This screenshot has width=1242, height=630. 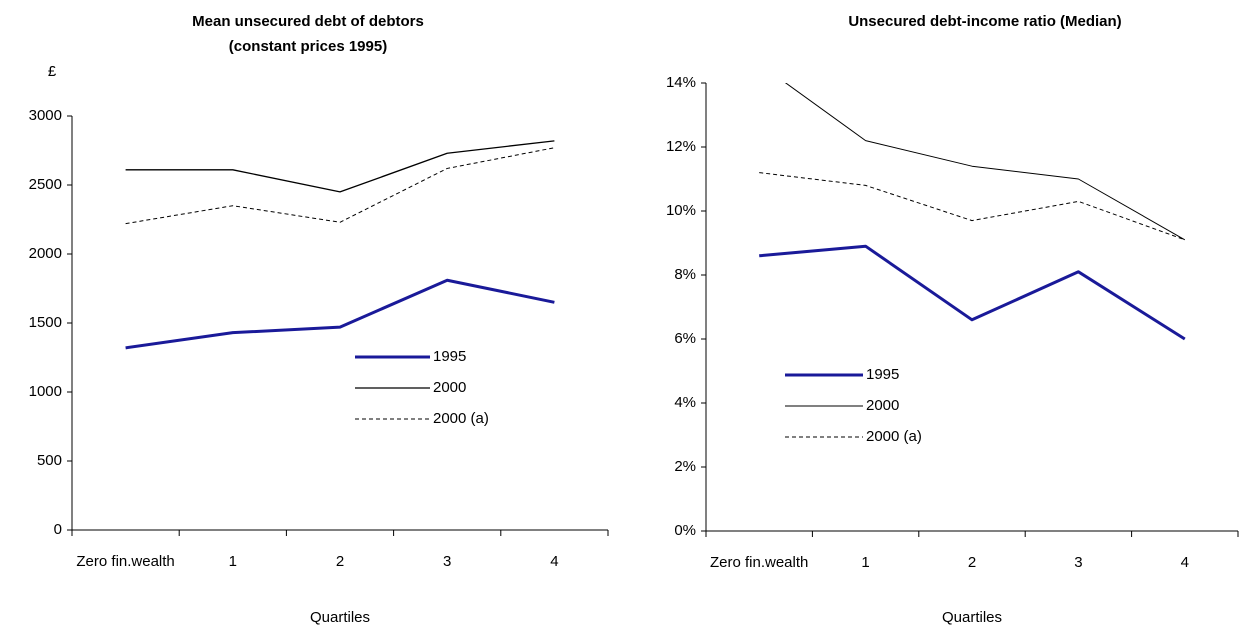 What do you see at coordinates (685, 274) in the screenshot?
I see `y-tick-label: 8%` at bounding box center [685, 274].